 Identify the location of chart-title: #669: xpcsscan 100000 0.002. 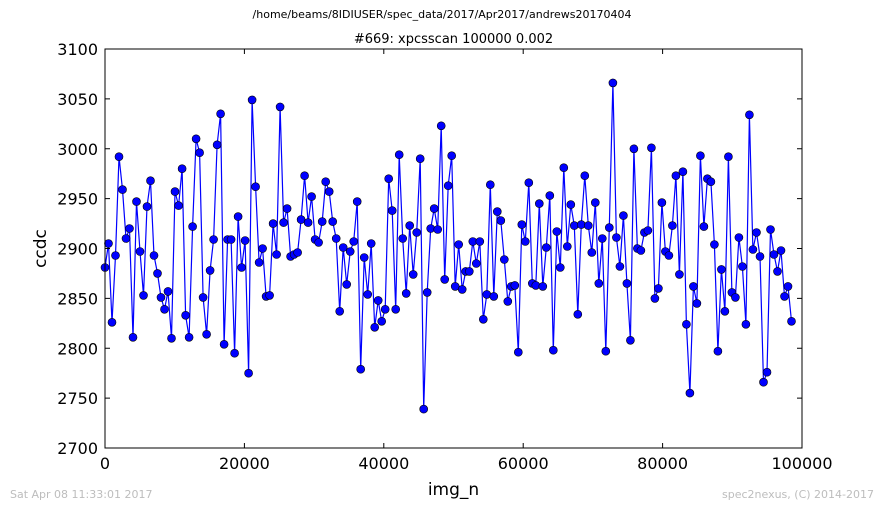
(453, 39).